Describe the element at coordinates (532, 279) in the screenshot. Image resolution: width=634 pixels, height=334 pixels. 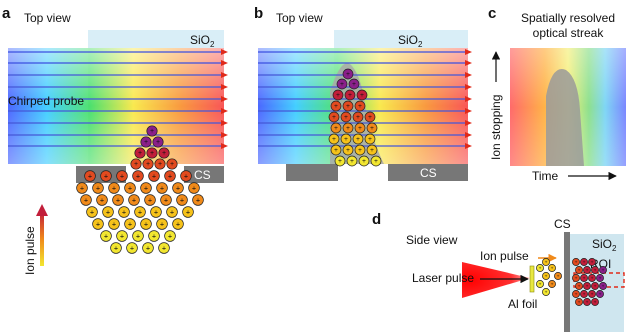
I see `panel-d-al-foil` at that location.